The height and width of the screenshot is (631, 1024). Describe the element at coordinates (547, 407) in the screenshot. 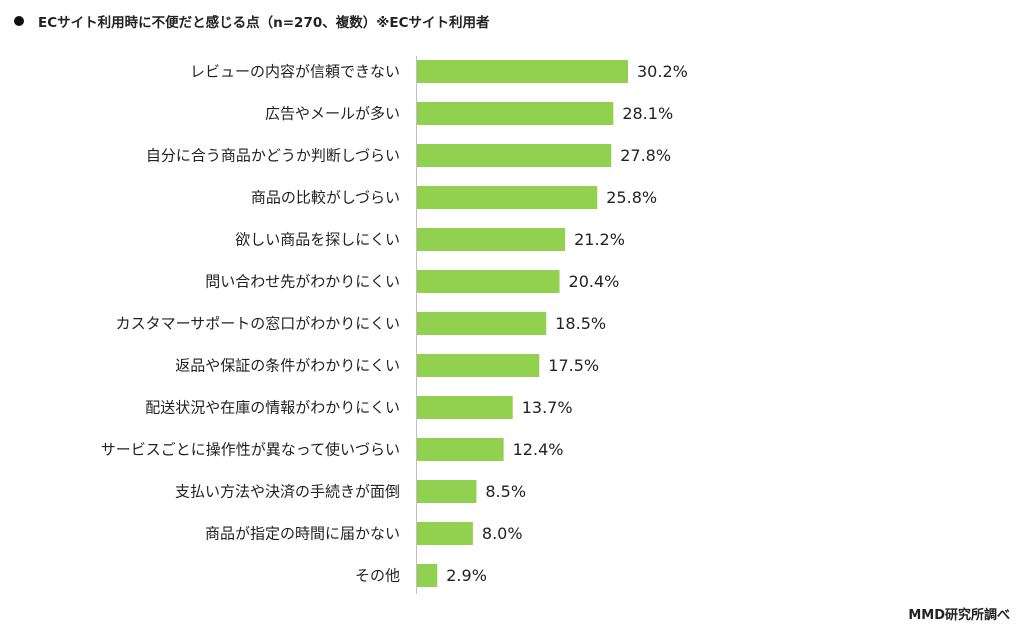

I see `value-label: 13.7%` at that location.